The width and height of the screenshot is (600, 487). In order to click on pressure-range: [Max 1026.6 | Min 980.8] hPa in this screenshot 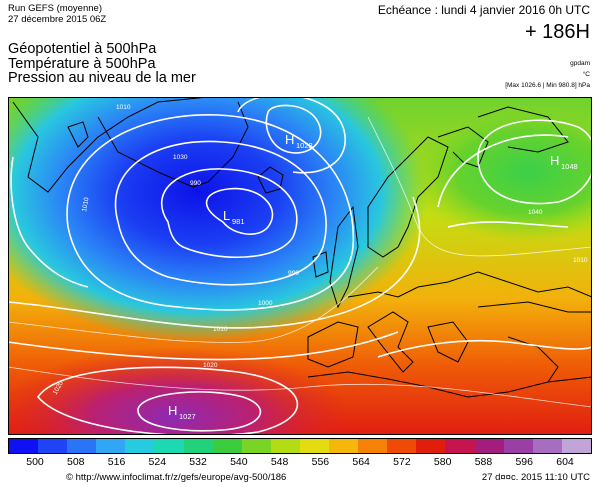, I will do `click(547, 85)`.